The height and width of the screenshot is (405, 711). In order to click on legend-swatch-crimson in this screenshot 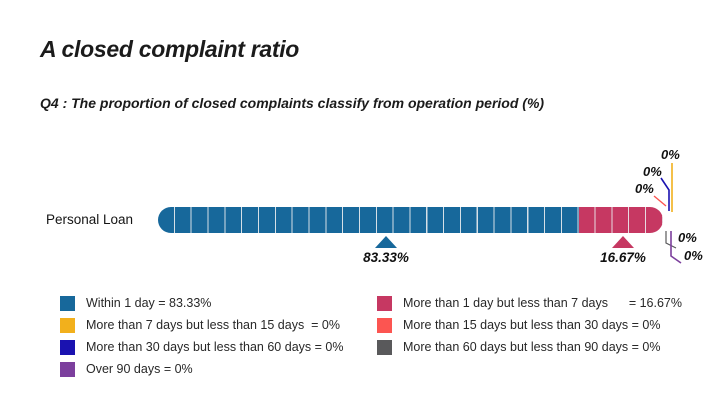, I will do `click(384, 303)`.